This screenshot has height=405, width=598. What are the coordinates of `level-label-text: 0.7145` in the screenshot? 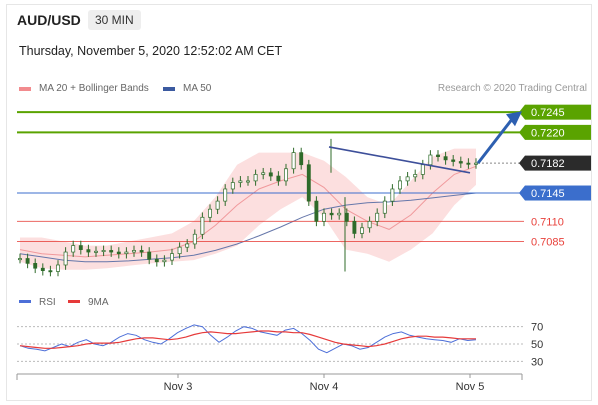 It's located at (548, 194).